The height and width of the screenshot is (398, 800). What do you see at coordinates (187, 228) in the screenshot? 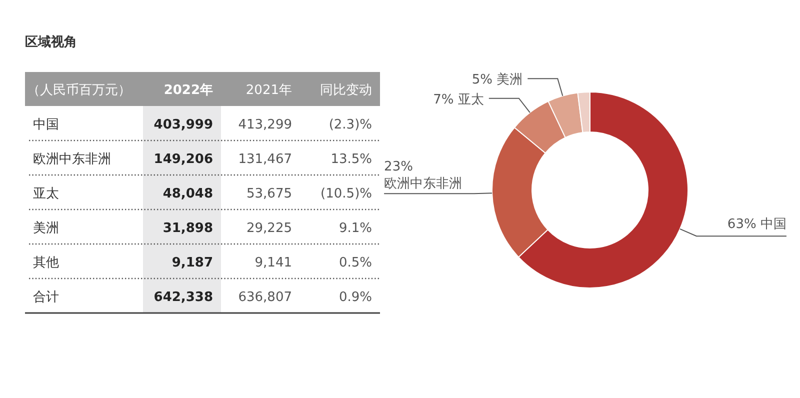
I see `data-label: 31,898` at bounding box center [187, 228].